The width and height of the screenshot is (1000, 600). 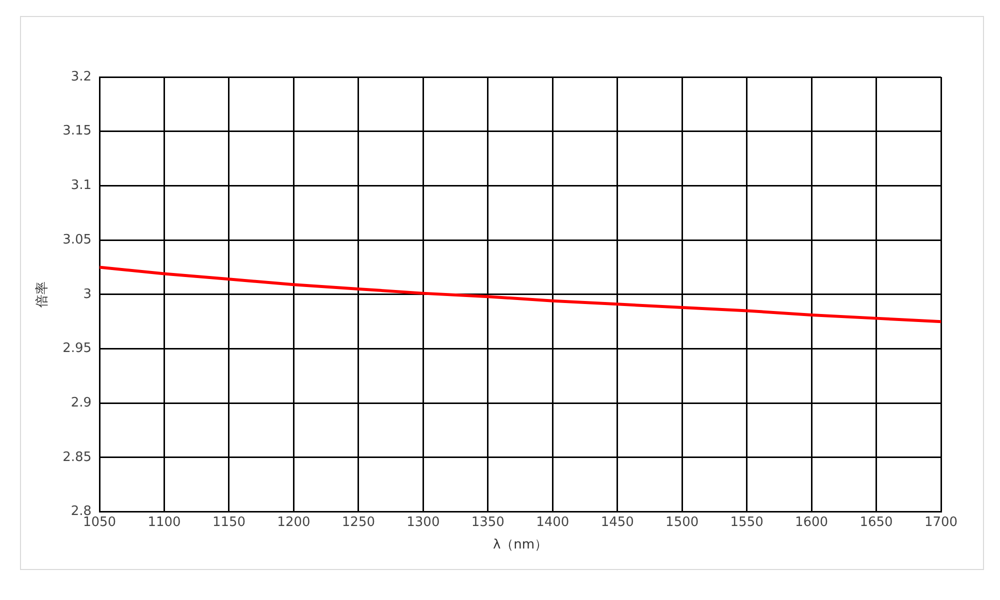 I want to click on x-tick-label: 1450, so click(x=617, y=522).